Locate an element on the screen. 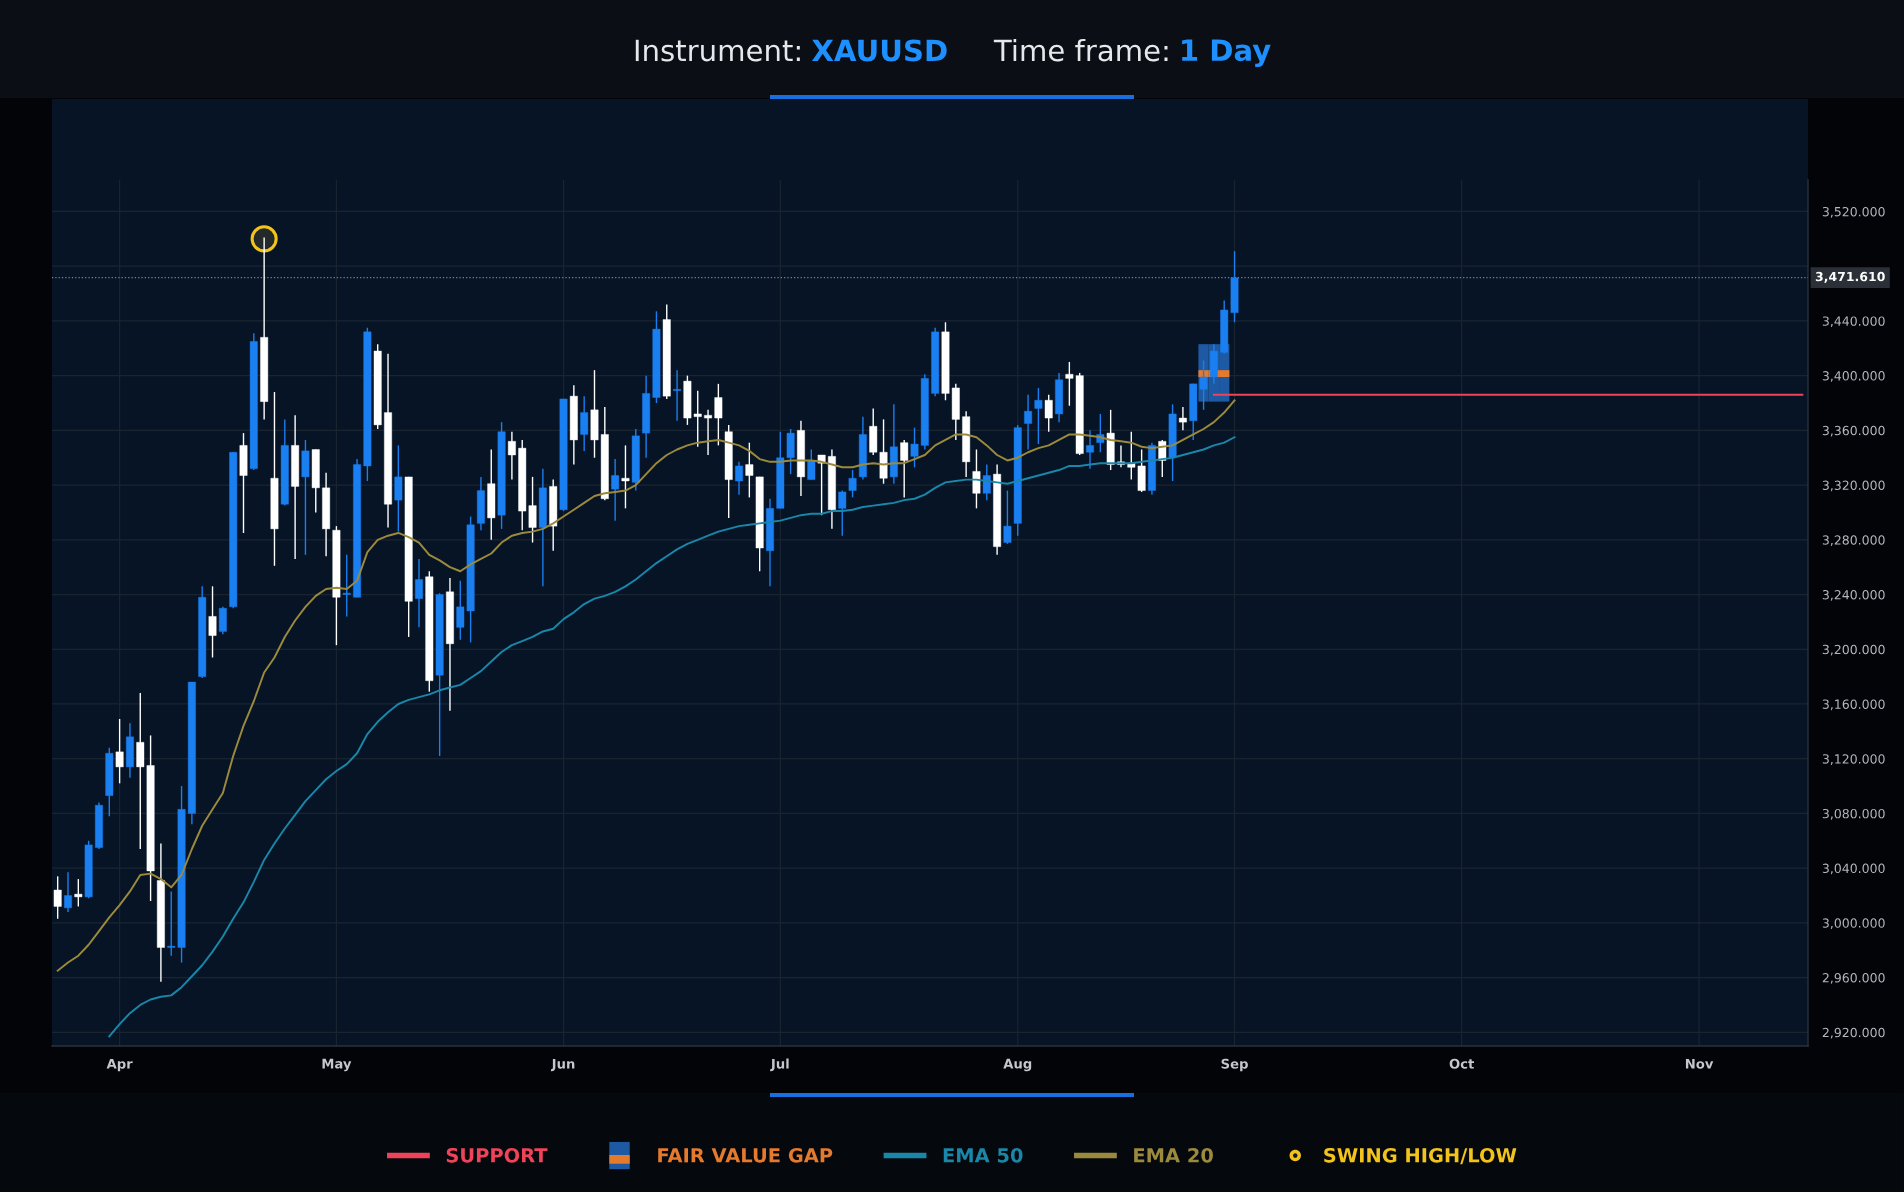 Image resolution: width=1904 pixels, height=1192 pixels. chart-subtitle: Time frame: 1 Day is located at coordinates (1132, 53).